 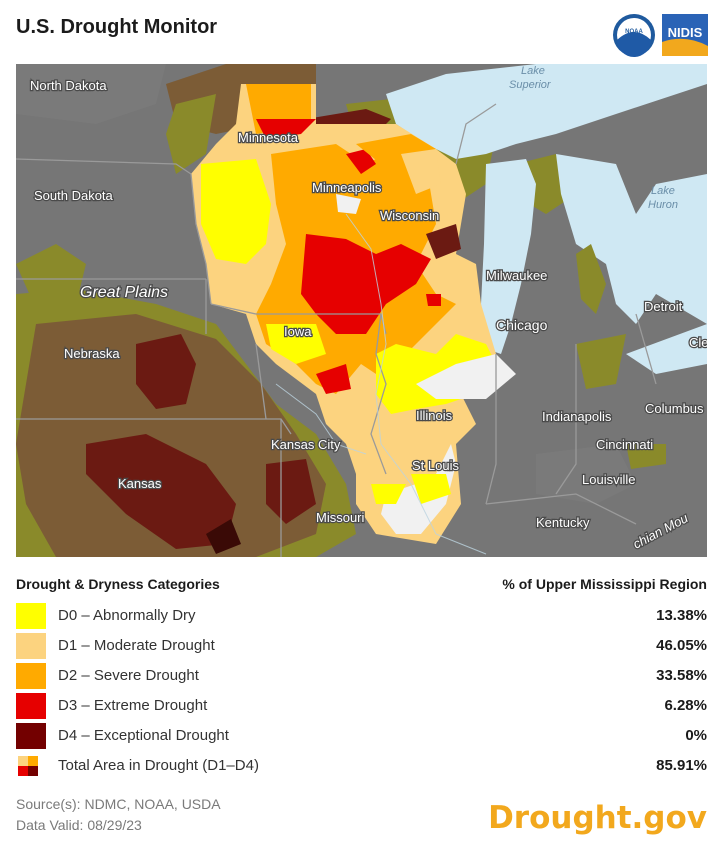 What do you see at coordinates (696, 735) in the screenshot?
I see `legend-percent-d4: 0%` at bounding box center [696, 735].